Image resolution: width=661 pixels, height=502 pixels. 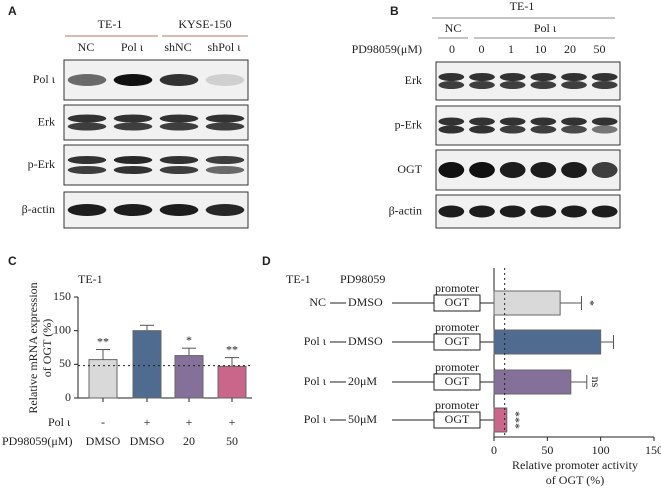 What do you see at coordinates (413, 80) in the screenshot?
I see `row-label: Erk` at bounding box center [413, 80].